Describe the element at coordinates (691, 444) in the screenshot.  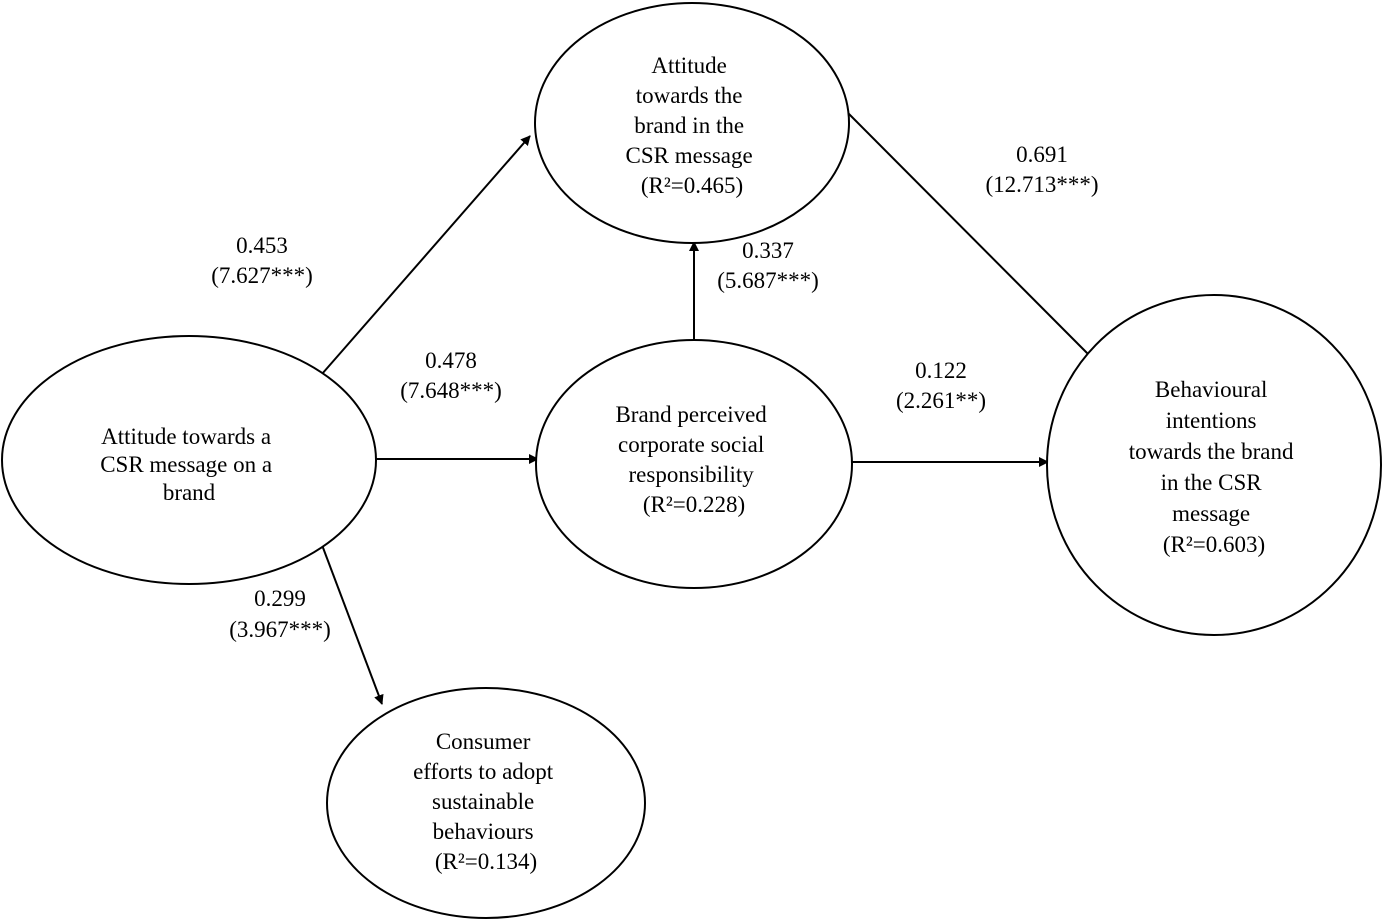
I see `node-label-line: corporate social` at that location.